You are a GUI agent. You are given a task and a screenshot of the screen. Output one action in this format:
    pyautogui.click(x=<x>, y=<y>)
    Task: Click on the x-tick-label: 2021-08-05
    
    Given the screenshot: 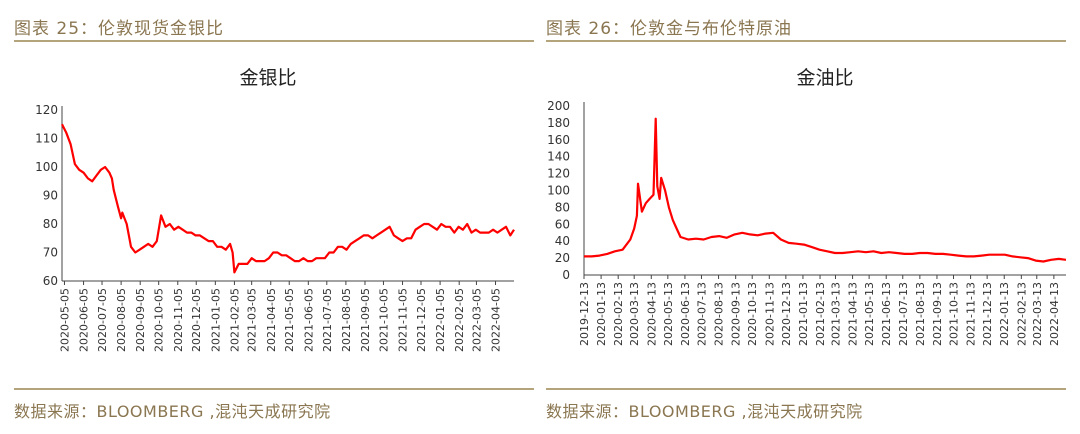 What is the action you would take?
    pyautogui.click(x=346, y=320)
    